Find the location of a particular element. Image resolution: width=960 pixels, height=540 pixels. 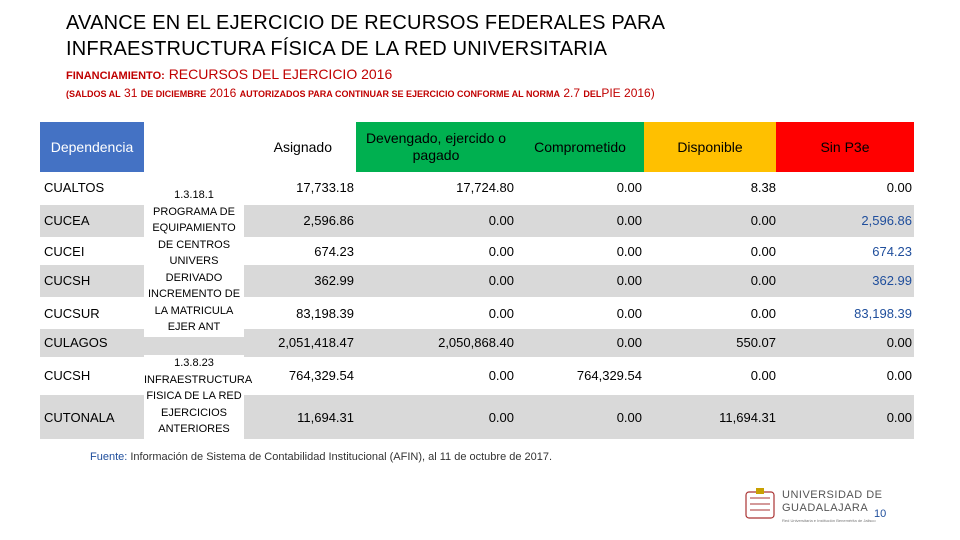

row-disponible: 11,694.31 is located at coordinates (747, 417).